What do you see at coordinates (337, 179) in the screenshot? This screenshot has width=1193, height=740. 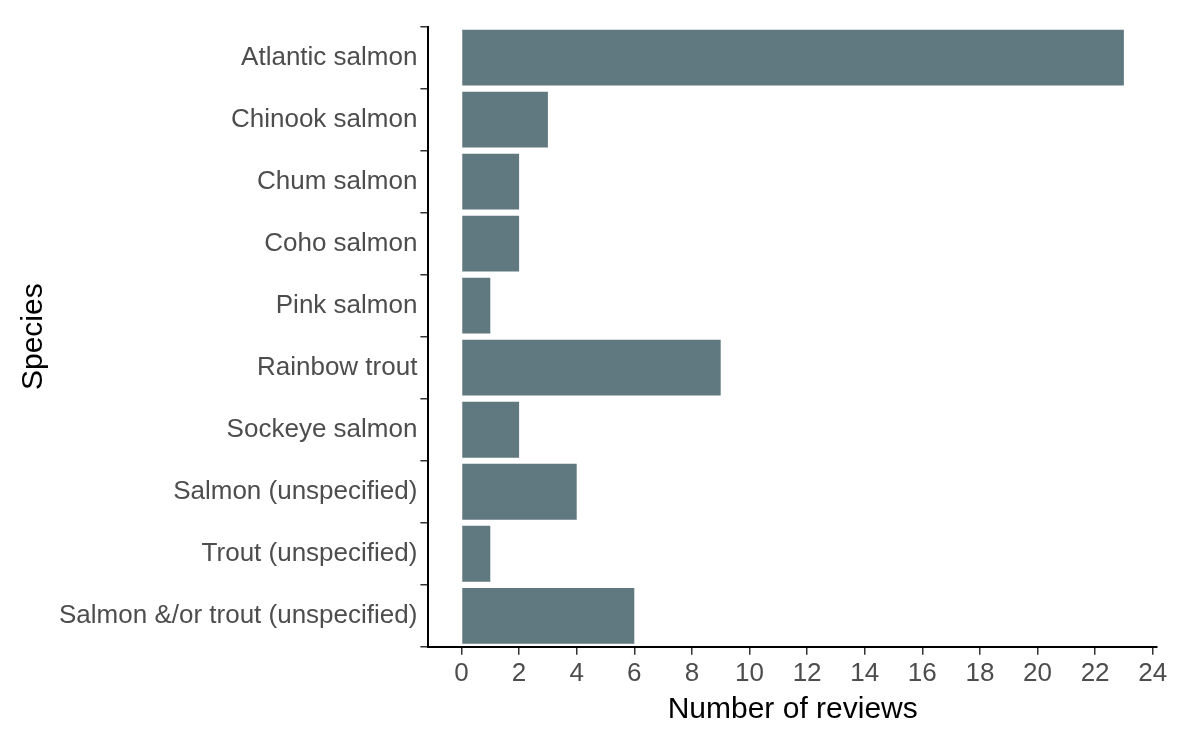 I see `y-tick-label: Chum salmon` at bounding box center [337, 179].